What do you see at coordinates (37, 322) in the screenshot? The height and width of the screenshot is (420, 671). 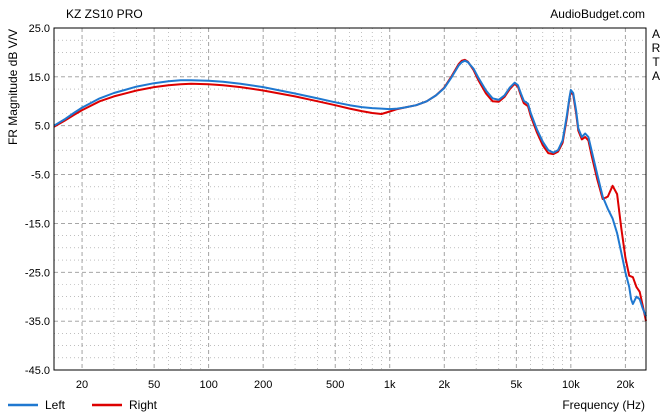 I see `y-tick-label: -35.0` at bounding box center [37, 322].